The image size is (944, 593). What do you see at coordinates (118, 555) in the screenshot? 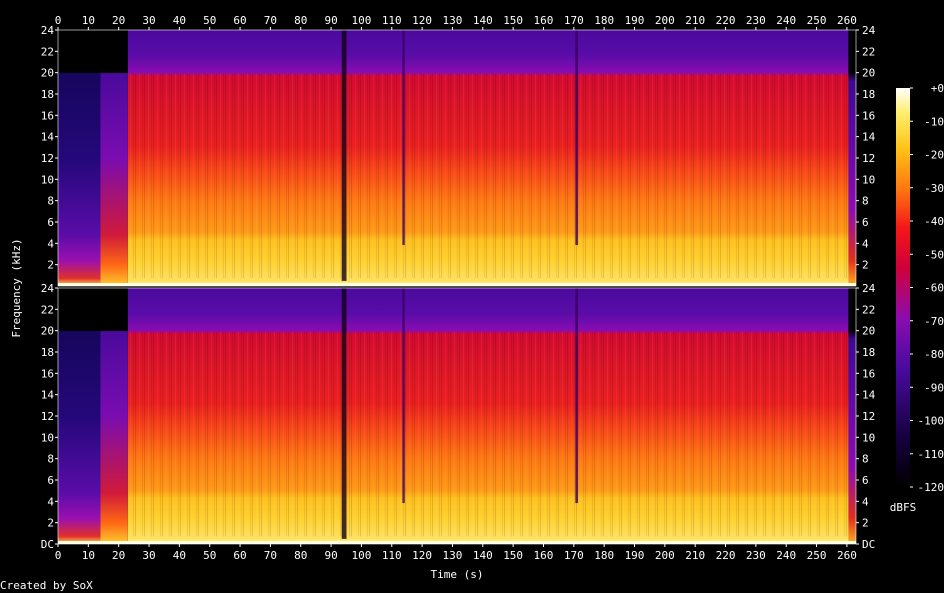
I see `x-tick-label: 20` at bounding box center [118, 555].